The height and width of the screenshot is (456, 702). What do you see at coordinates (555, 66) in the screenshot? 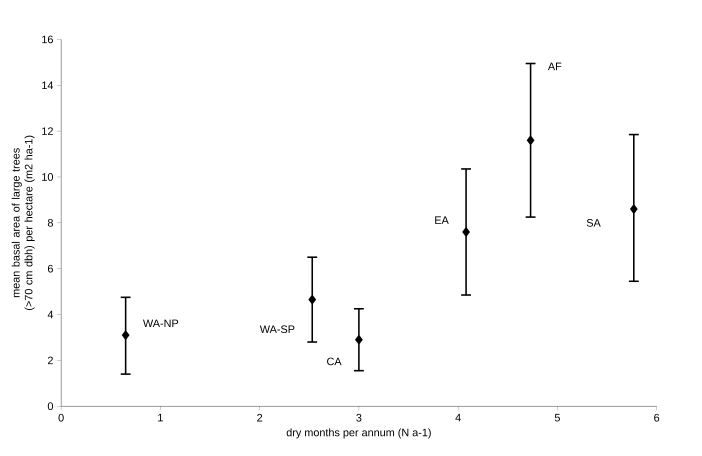
I see `annotation: AF` at bounding box center [555, 66].